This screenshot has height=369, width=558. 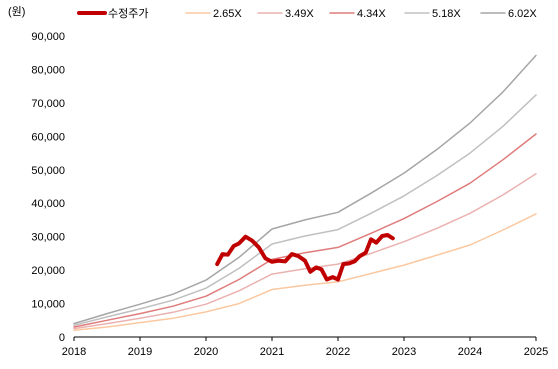 What do you see at coordinates (371, 14) in the screenshot?
I see `legend-label: 4.34X` at bounding box center [371, 14].